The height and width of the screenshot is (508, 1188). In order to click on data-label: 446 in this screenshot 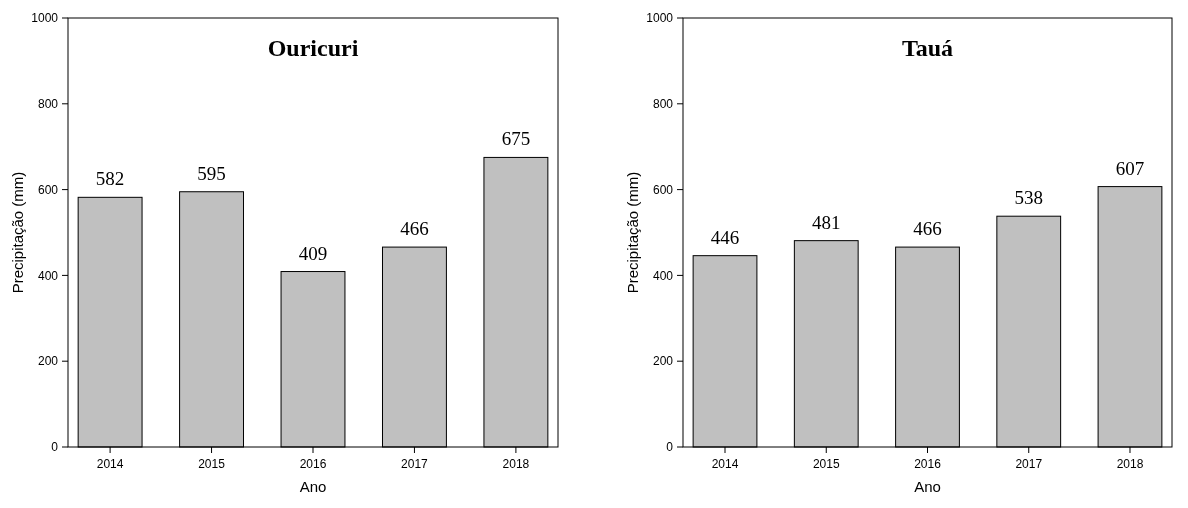, I will do `click(725, 237)`.